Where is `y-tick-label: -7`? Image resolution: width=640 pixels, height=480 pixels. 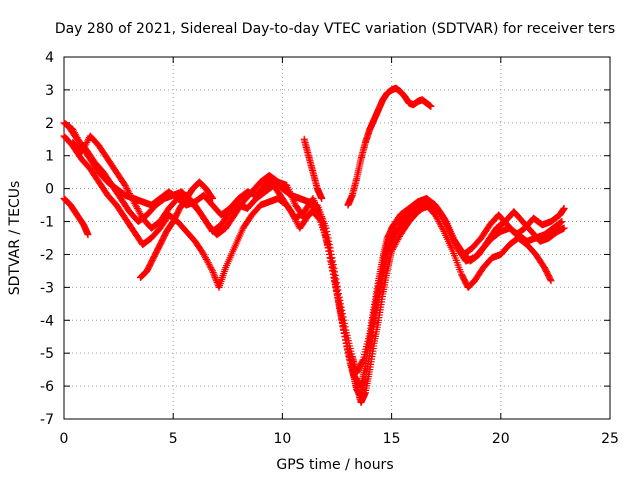 y-tick-label: -7 is located at coordinates (47, 420).